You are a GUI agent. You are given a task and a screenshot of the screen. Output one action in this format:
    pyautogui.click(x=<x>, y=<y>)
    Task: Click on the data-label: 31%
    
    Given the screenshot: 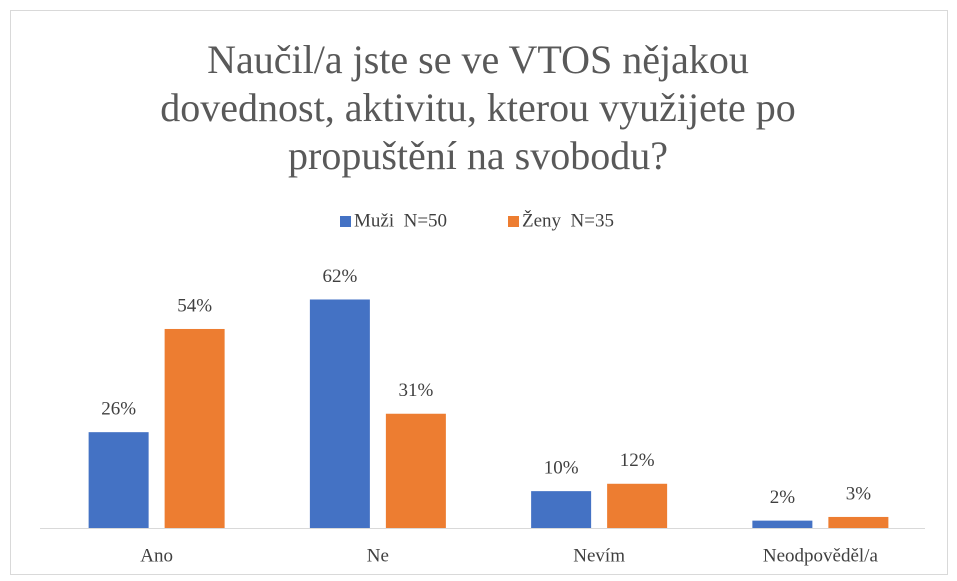 What is the action you would take?
    pyautogui.click(x=415, y=390)
    